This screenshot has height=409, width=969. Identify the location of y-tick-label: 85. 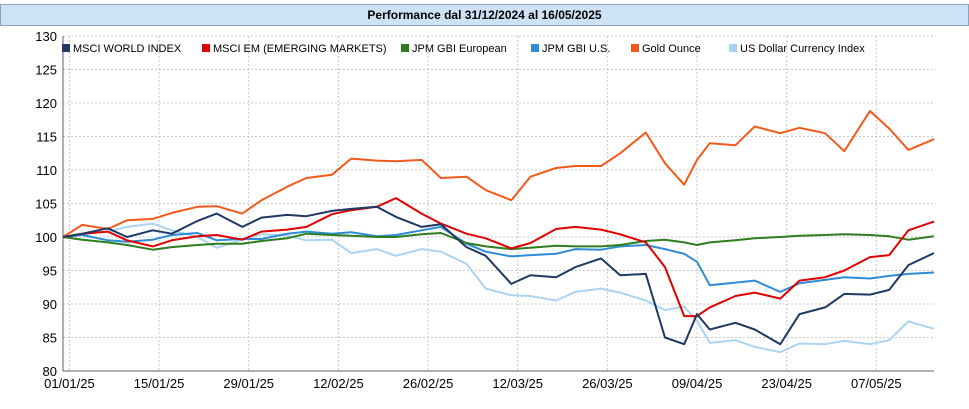
(50, 338).